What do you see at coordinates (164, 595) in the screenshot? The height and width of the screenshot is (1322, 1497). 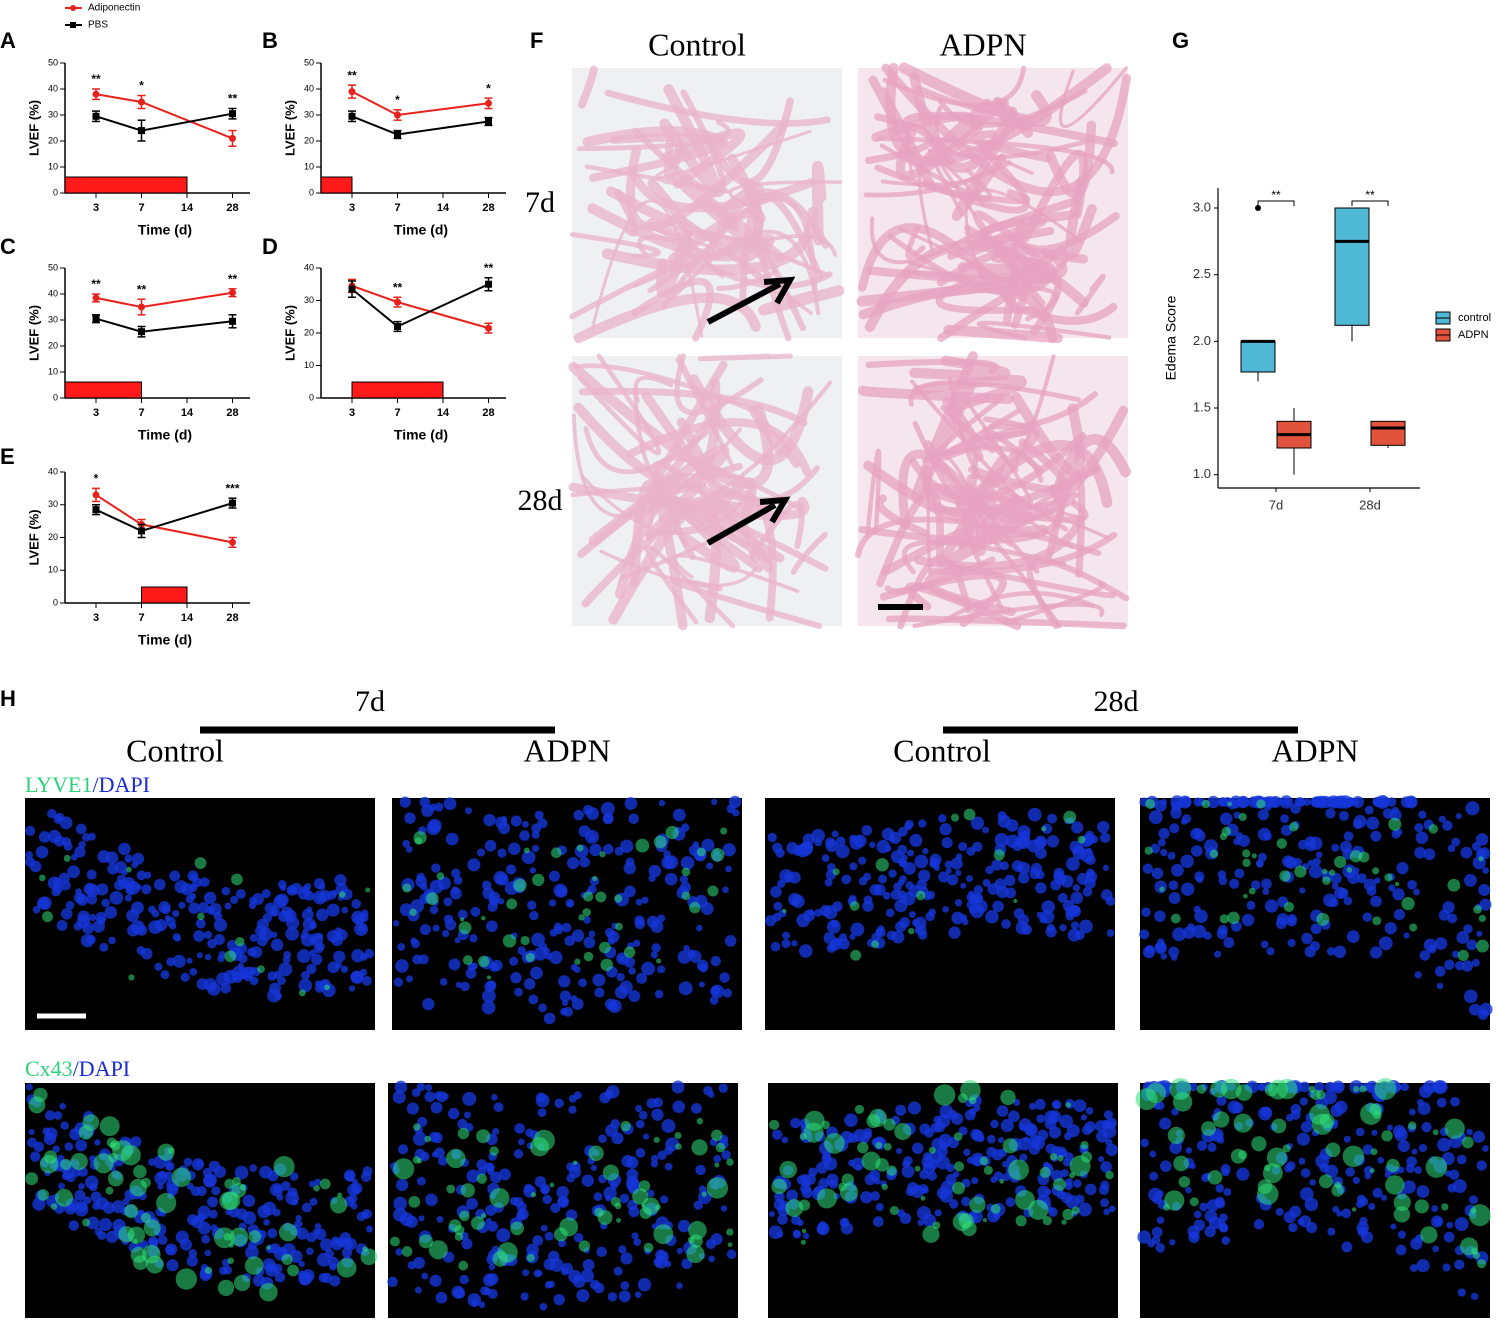 I see `treatment-bar` at bounding box center [164, 595].